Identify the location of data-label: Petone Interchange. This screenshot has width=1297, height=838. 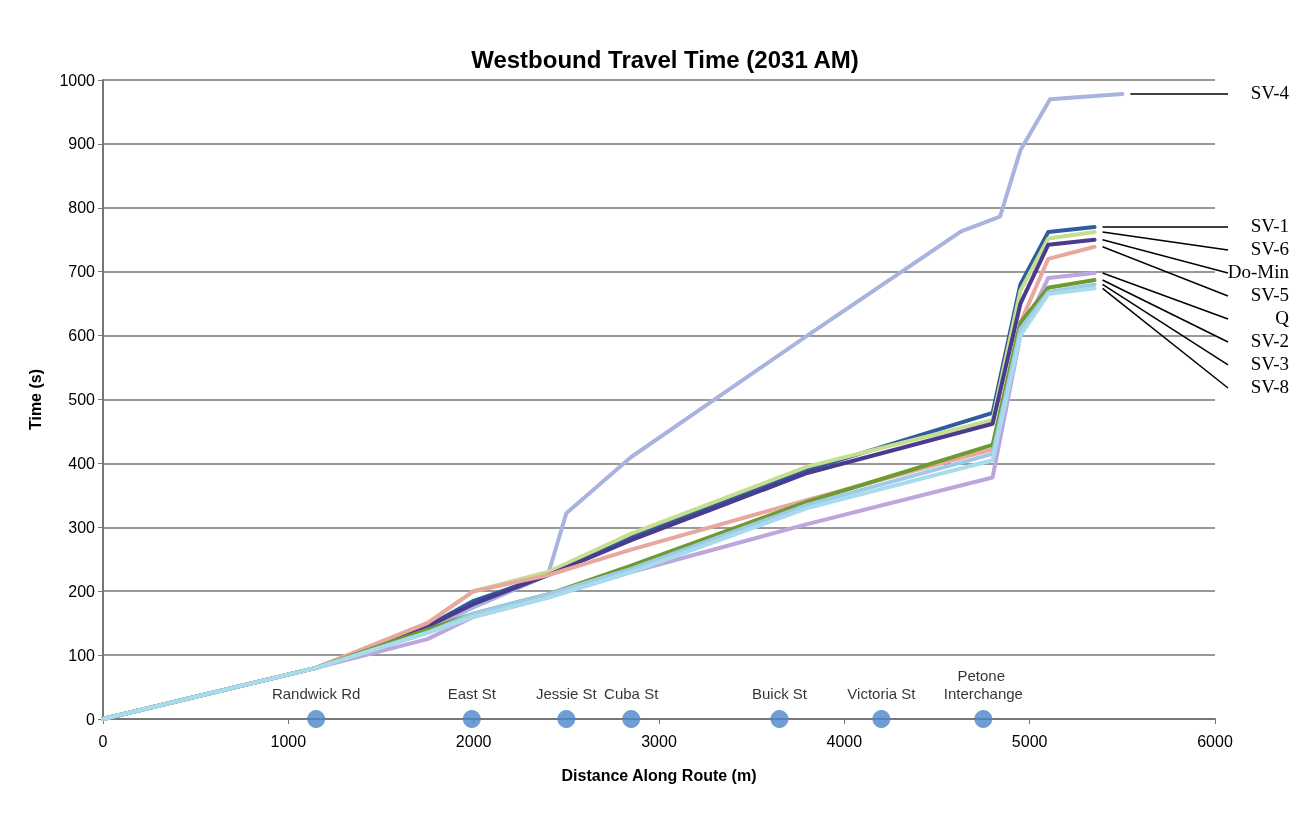
(983, 684).